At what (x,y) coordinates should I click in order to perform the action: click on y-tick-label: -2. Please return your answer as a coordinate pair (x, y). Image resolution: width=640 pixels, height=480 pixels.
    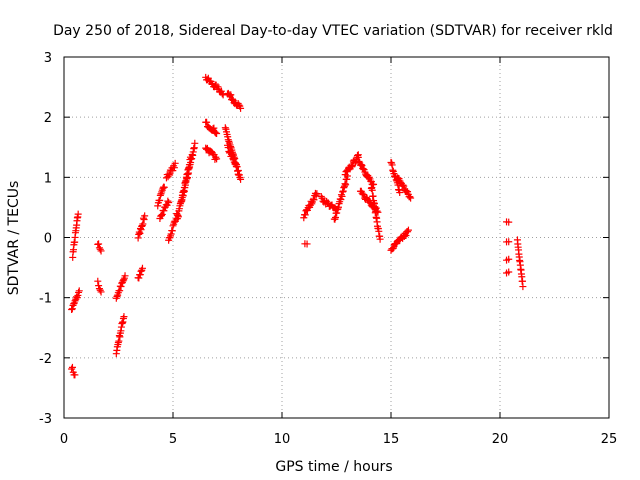
    Looking at the image, I should click on (45, 359).